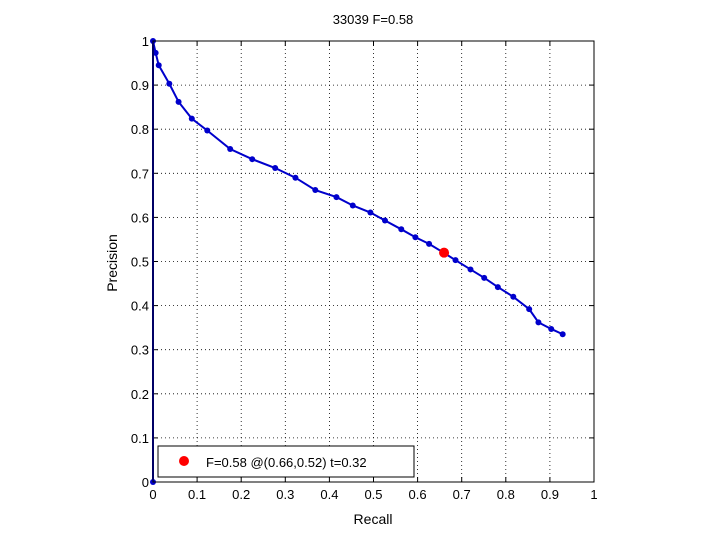 The image size is (720, 540). What do you see at coordinates (241, 494) in the screenshot?
I see `x-tick-label: 0.2` at bounding box center [241, 494].